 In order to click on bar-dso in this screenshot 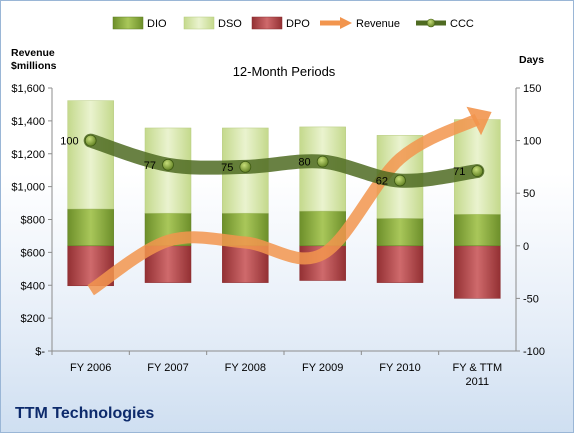, I will do `click(90, 155)`.